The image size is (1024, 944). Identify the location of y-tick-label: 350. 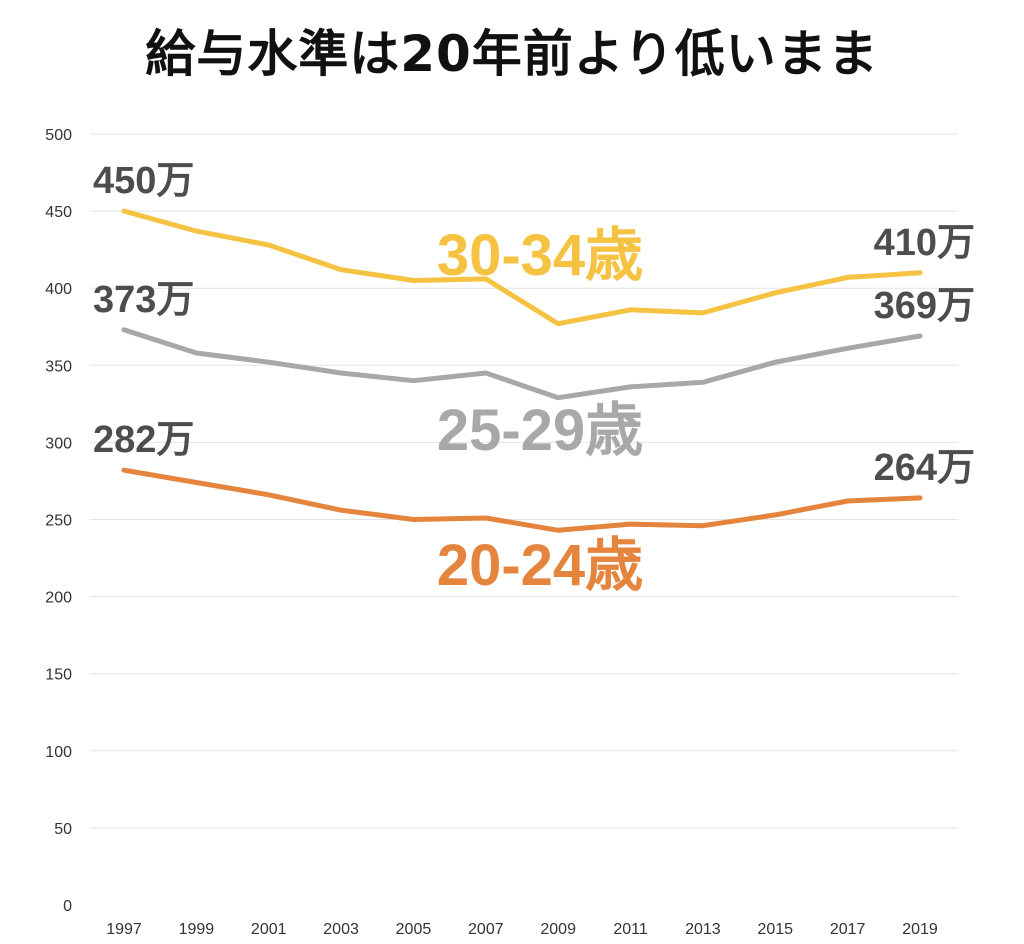
(58, 366).